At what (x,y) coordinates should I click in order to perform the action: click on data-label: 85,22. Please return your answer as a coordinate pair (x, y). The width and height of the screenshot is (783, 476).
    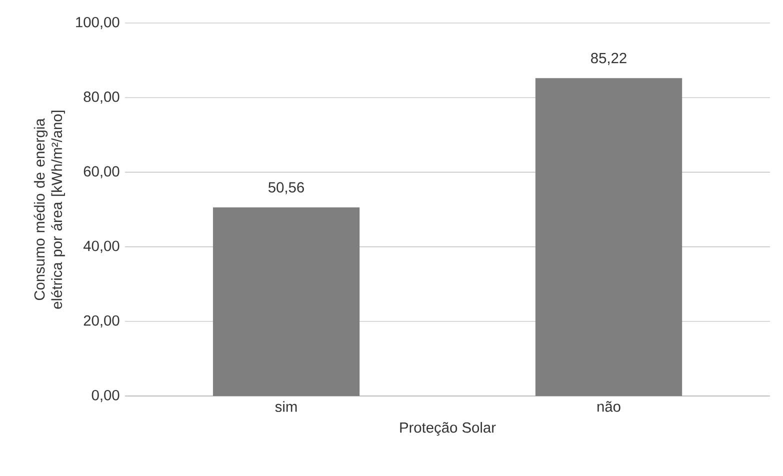
    Looking at the image, I should click on (608, 58).